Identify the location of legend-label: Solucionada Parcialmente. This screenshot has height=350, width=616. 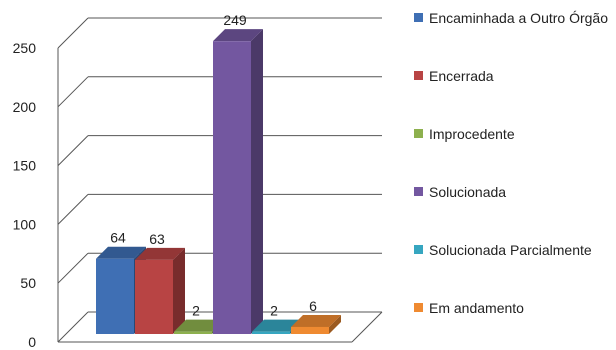
(510, 250).